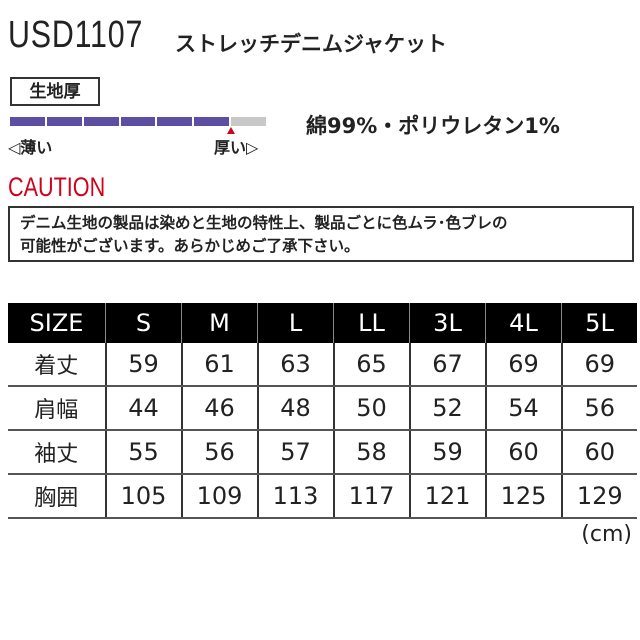 The height and width of the screenshot is (640, 640). I want to click on size-header-cell: SIZE, so click(57, 323).